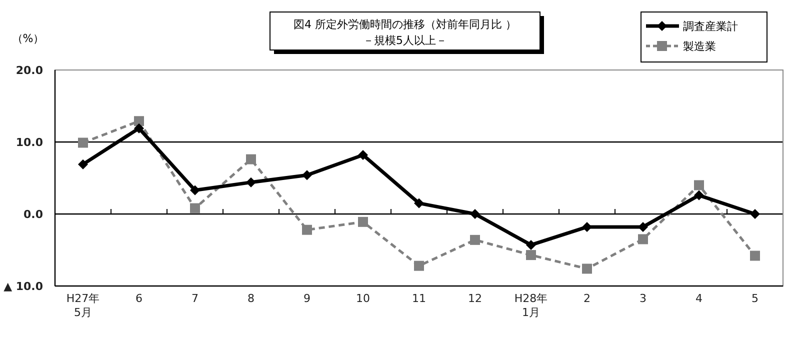 The width and height of the screenshot is (800, 338). I want to click on legend-label: 製造業, so click(699, 46).